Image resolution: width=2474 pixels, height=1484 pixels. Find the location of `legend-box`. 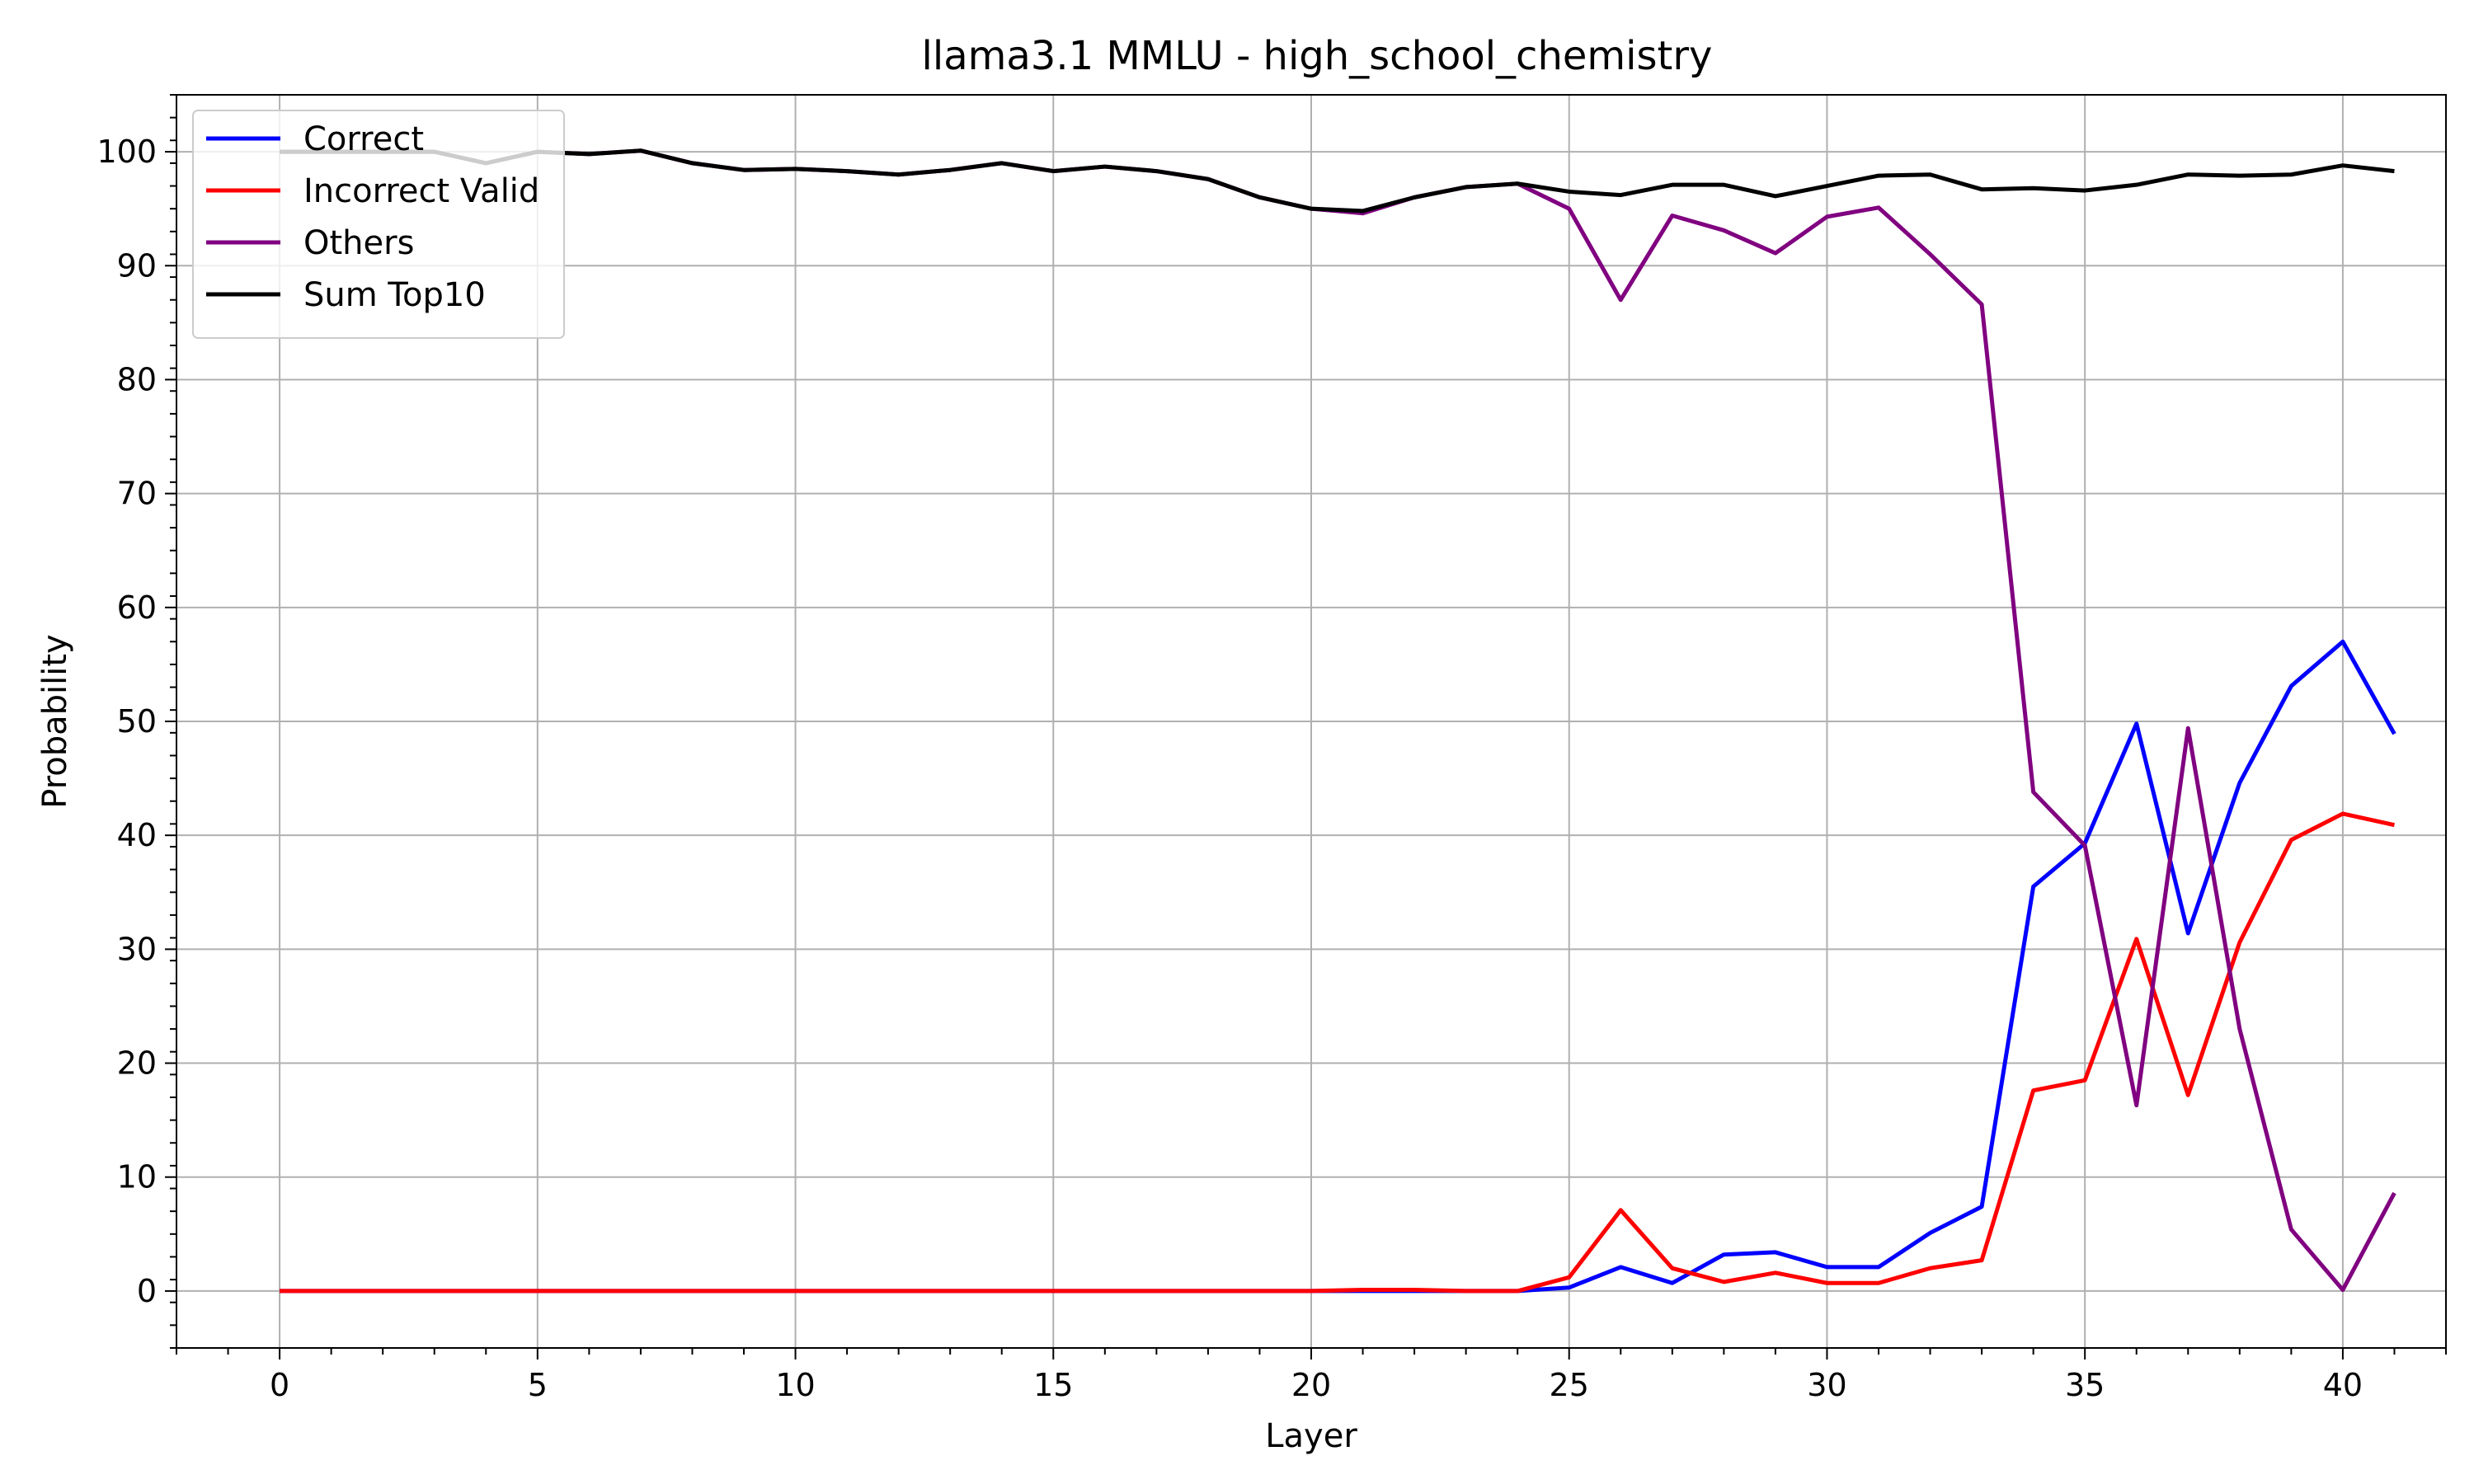

legend-box is located at coordinates (378, 224).